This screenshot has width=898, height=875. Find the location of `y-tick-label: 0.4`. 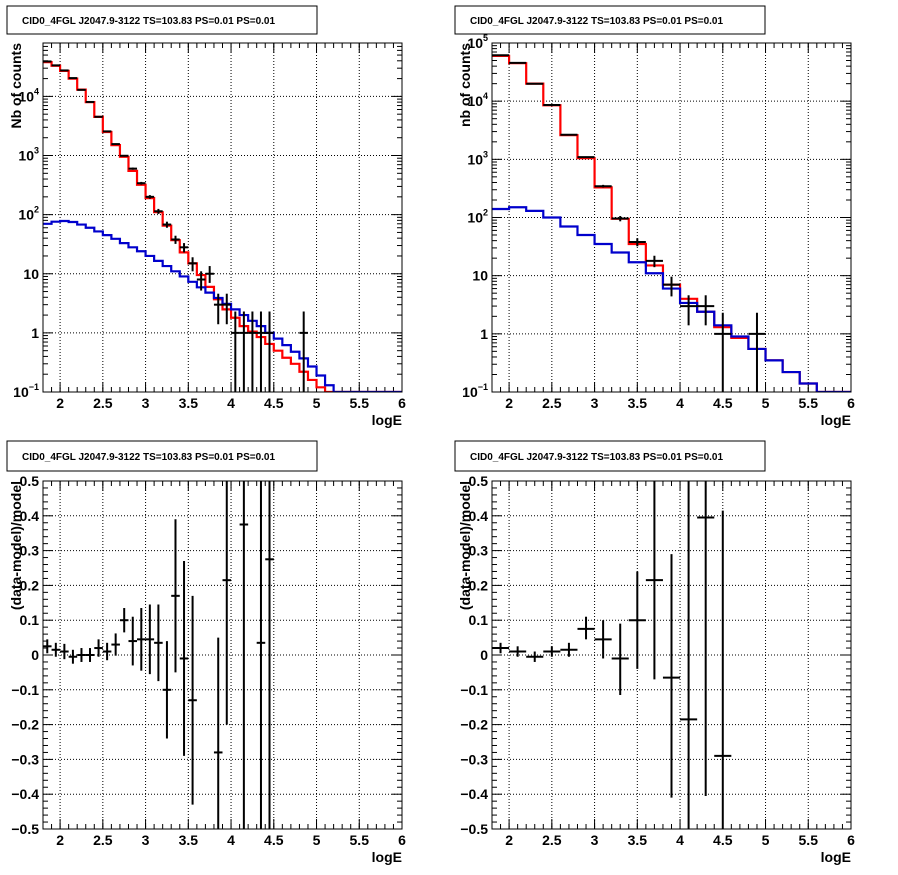

y-tick-label: 0.4 is located at coordinates (30, 516).